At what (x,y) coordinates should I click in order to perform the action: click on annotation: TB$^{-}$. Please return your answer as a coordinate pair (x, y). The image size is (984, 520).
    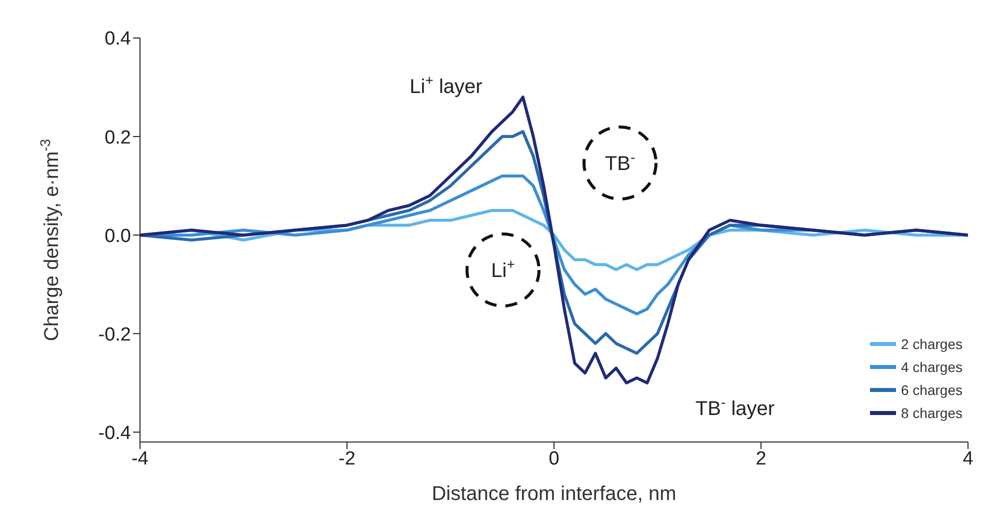
    Looking at the image, I should click on (620, 162).